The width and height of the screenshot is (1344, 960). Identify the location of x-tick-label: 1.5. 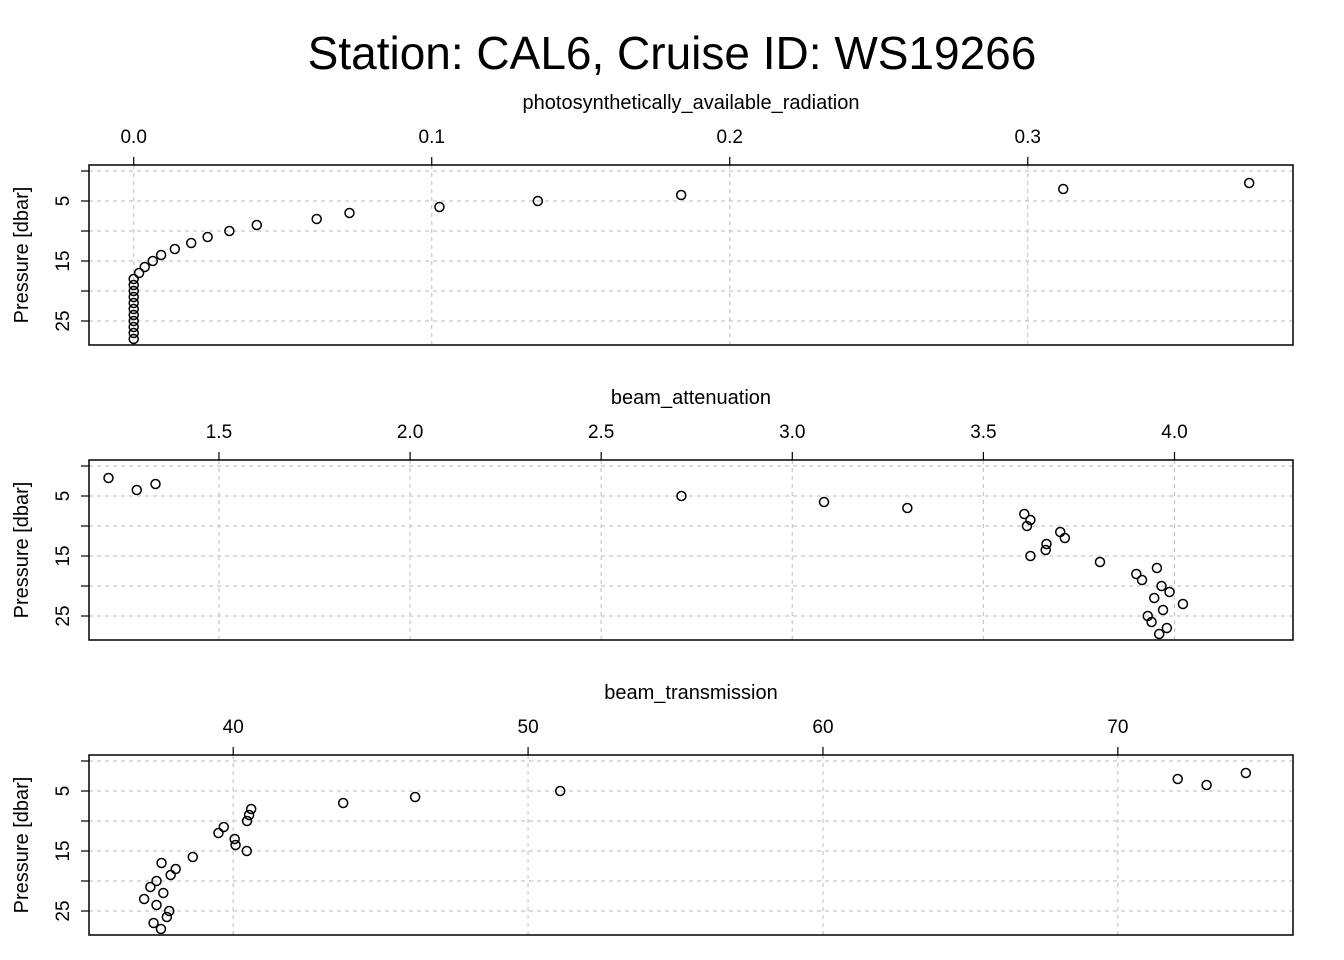
(219, 432).